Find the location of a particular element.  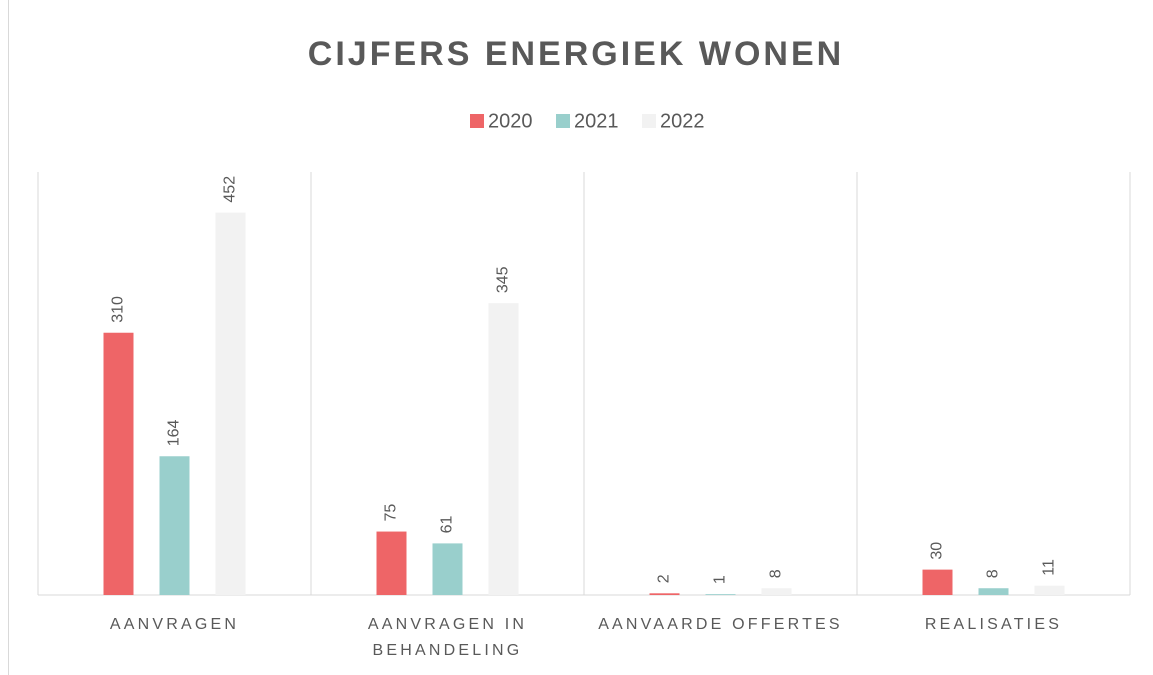

data-label: 452 is located at coordinates (230, 189).